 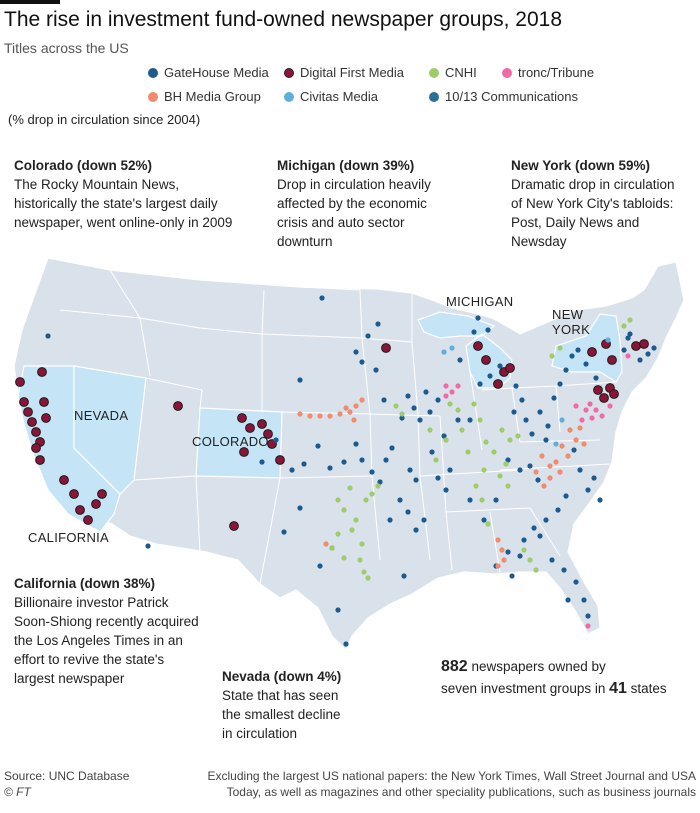 What do you see at coordinates (341, 222) in the screenshot?
I see `annotation-michigan-line: crisis and auto sector` at bounding box center [341, 222].